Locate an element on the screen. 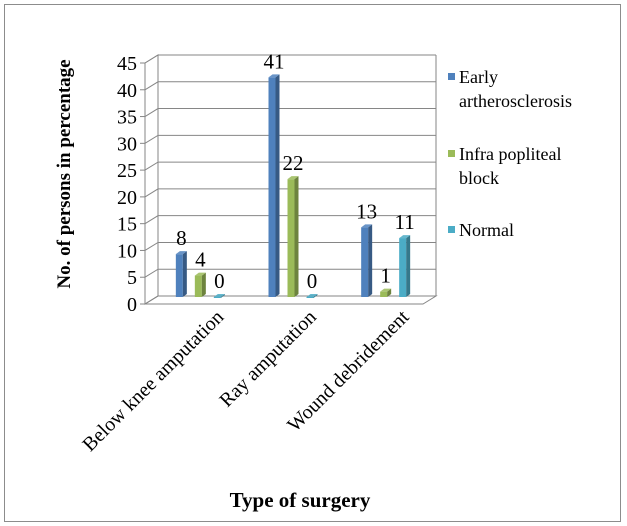 This screenshot has width=627, height=526. legend-entry: Infra popliteal block is located at coordinates (510, 166).